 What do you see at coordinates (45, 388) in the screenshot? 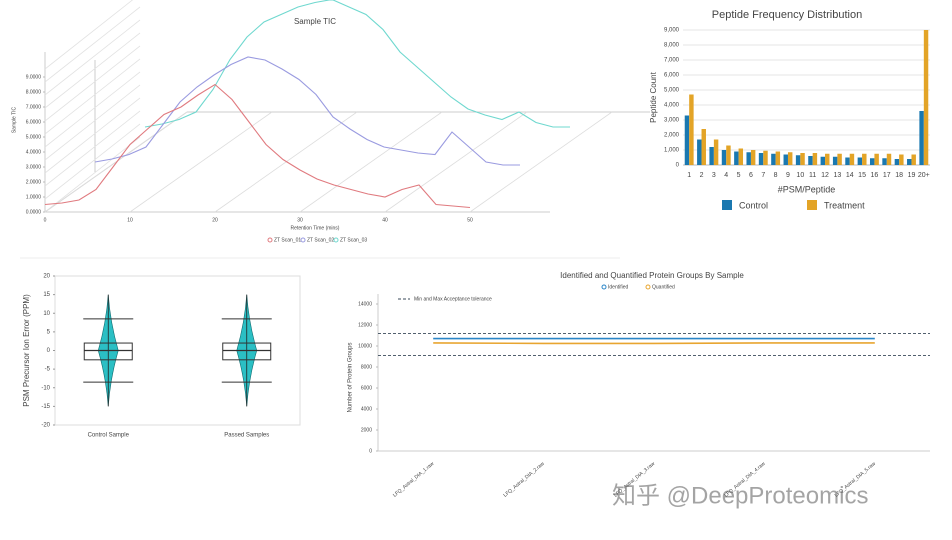
I see `y-tick-label: -10` at bounding box center [45, 388].